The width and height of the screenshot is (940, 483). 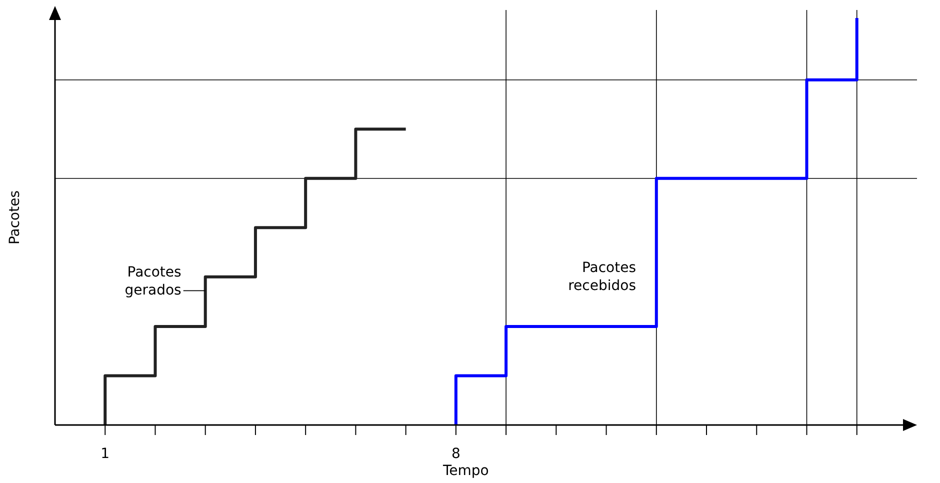 What do you see at coordinates (465, 471) in the screenshot?
I see `x-axis-title: Tempo` at bounding box center [465, 471].